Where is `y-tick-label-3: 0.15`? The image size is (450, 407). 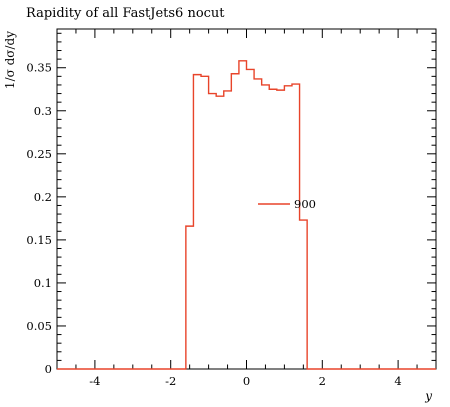
y-tick-label-3: 0.15 is located at coordinates (39, 240).